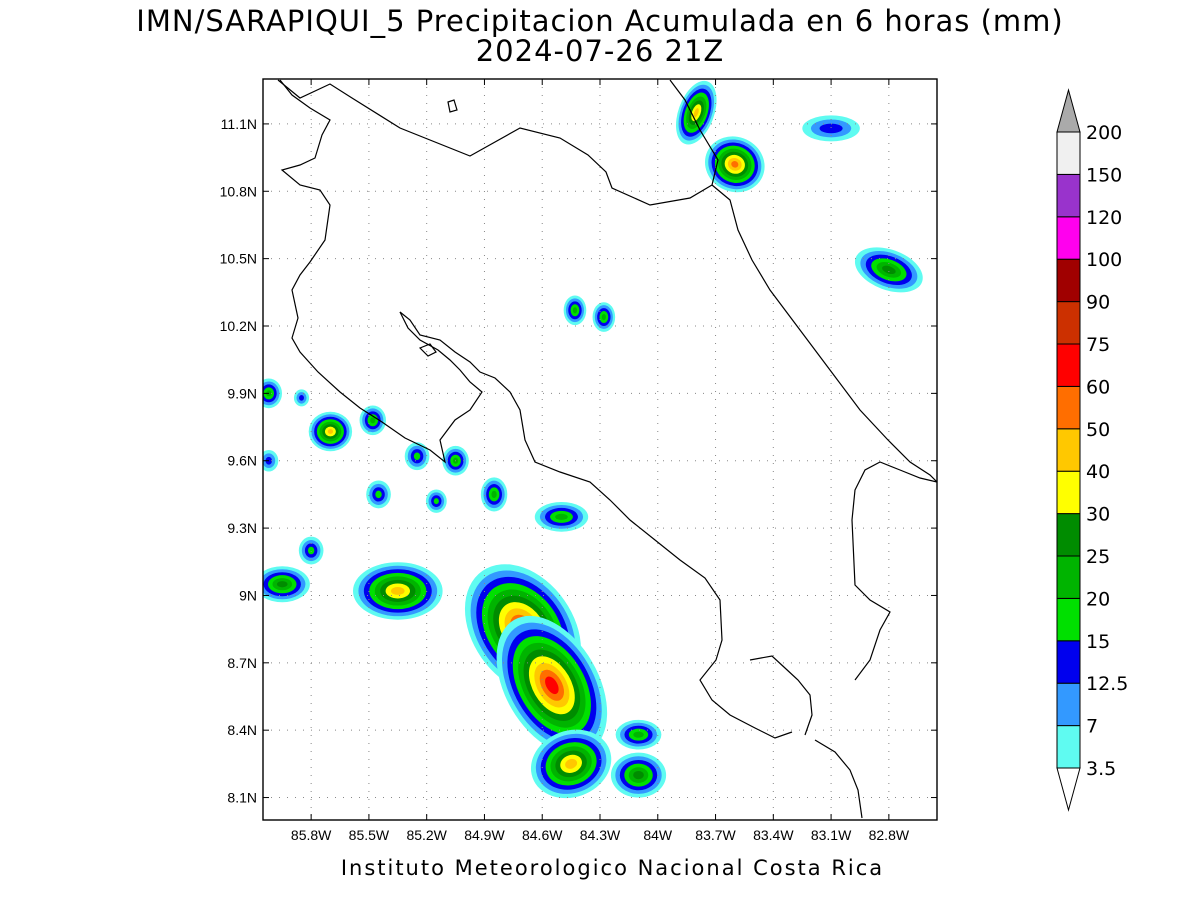  What do you see at coordinates (311, 835) in the screenshot?
I see `lon-tick-label: 85.8W` at bounding box center [311, 835].